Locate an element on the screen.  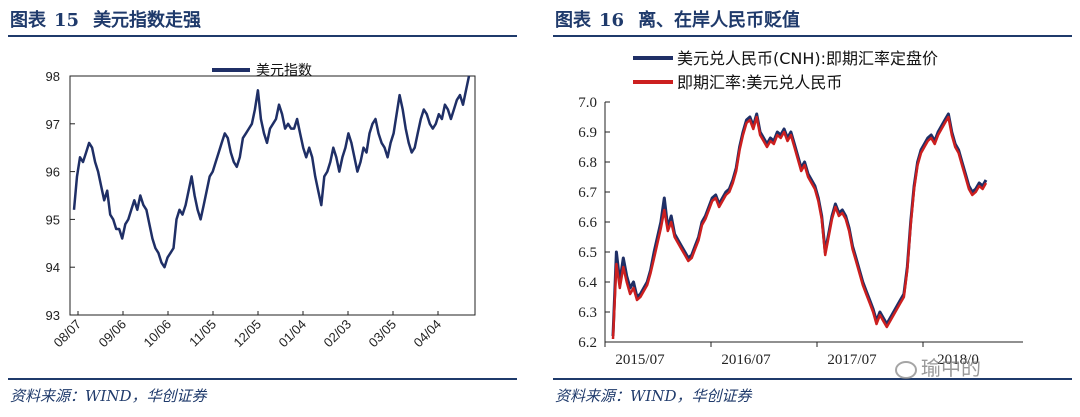
y-tick-label: 93 is located at coordinates (53, 315).